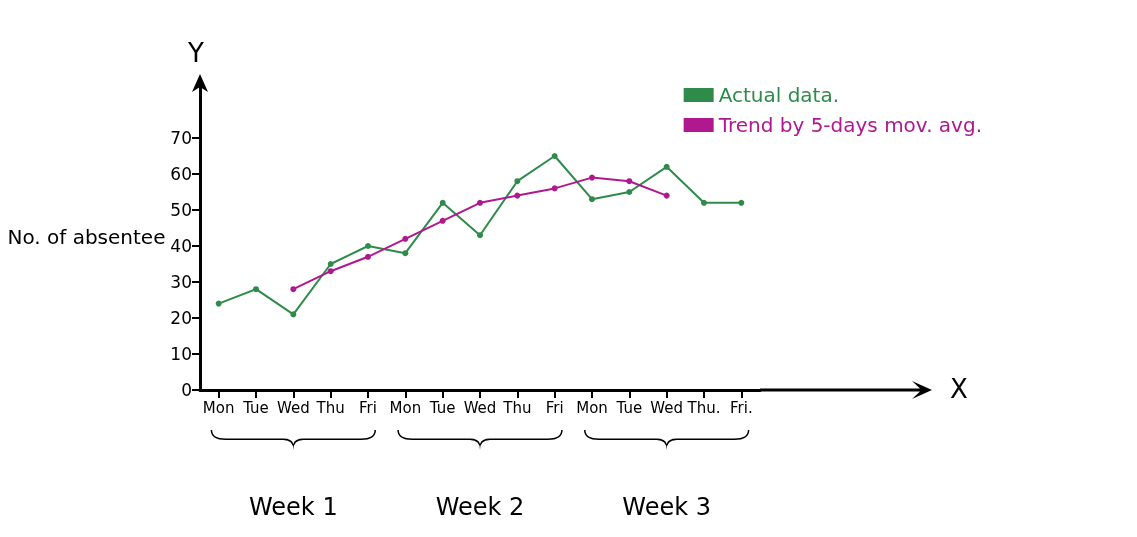 This screenshot has height=537, width=1137. I want to click on y-tick-label: 70, so click(181, 138).